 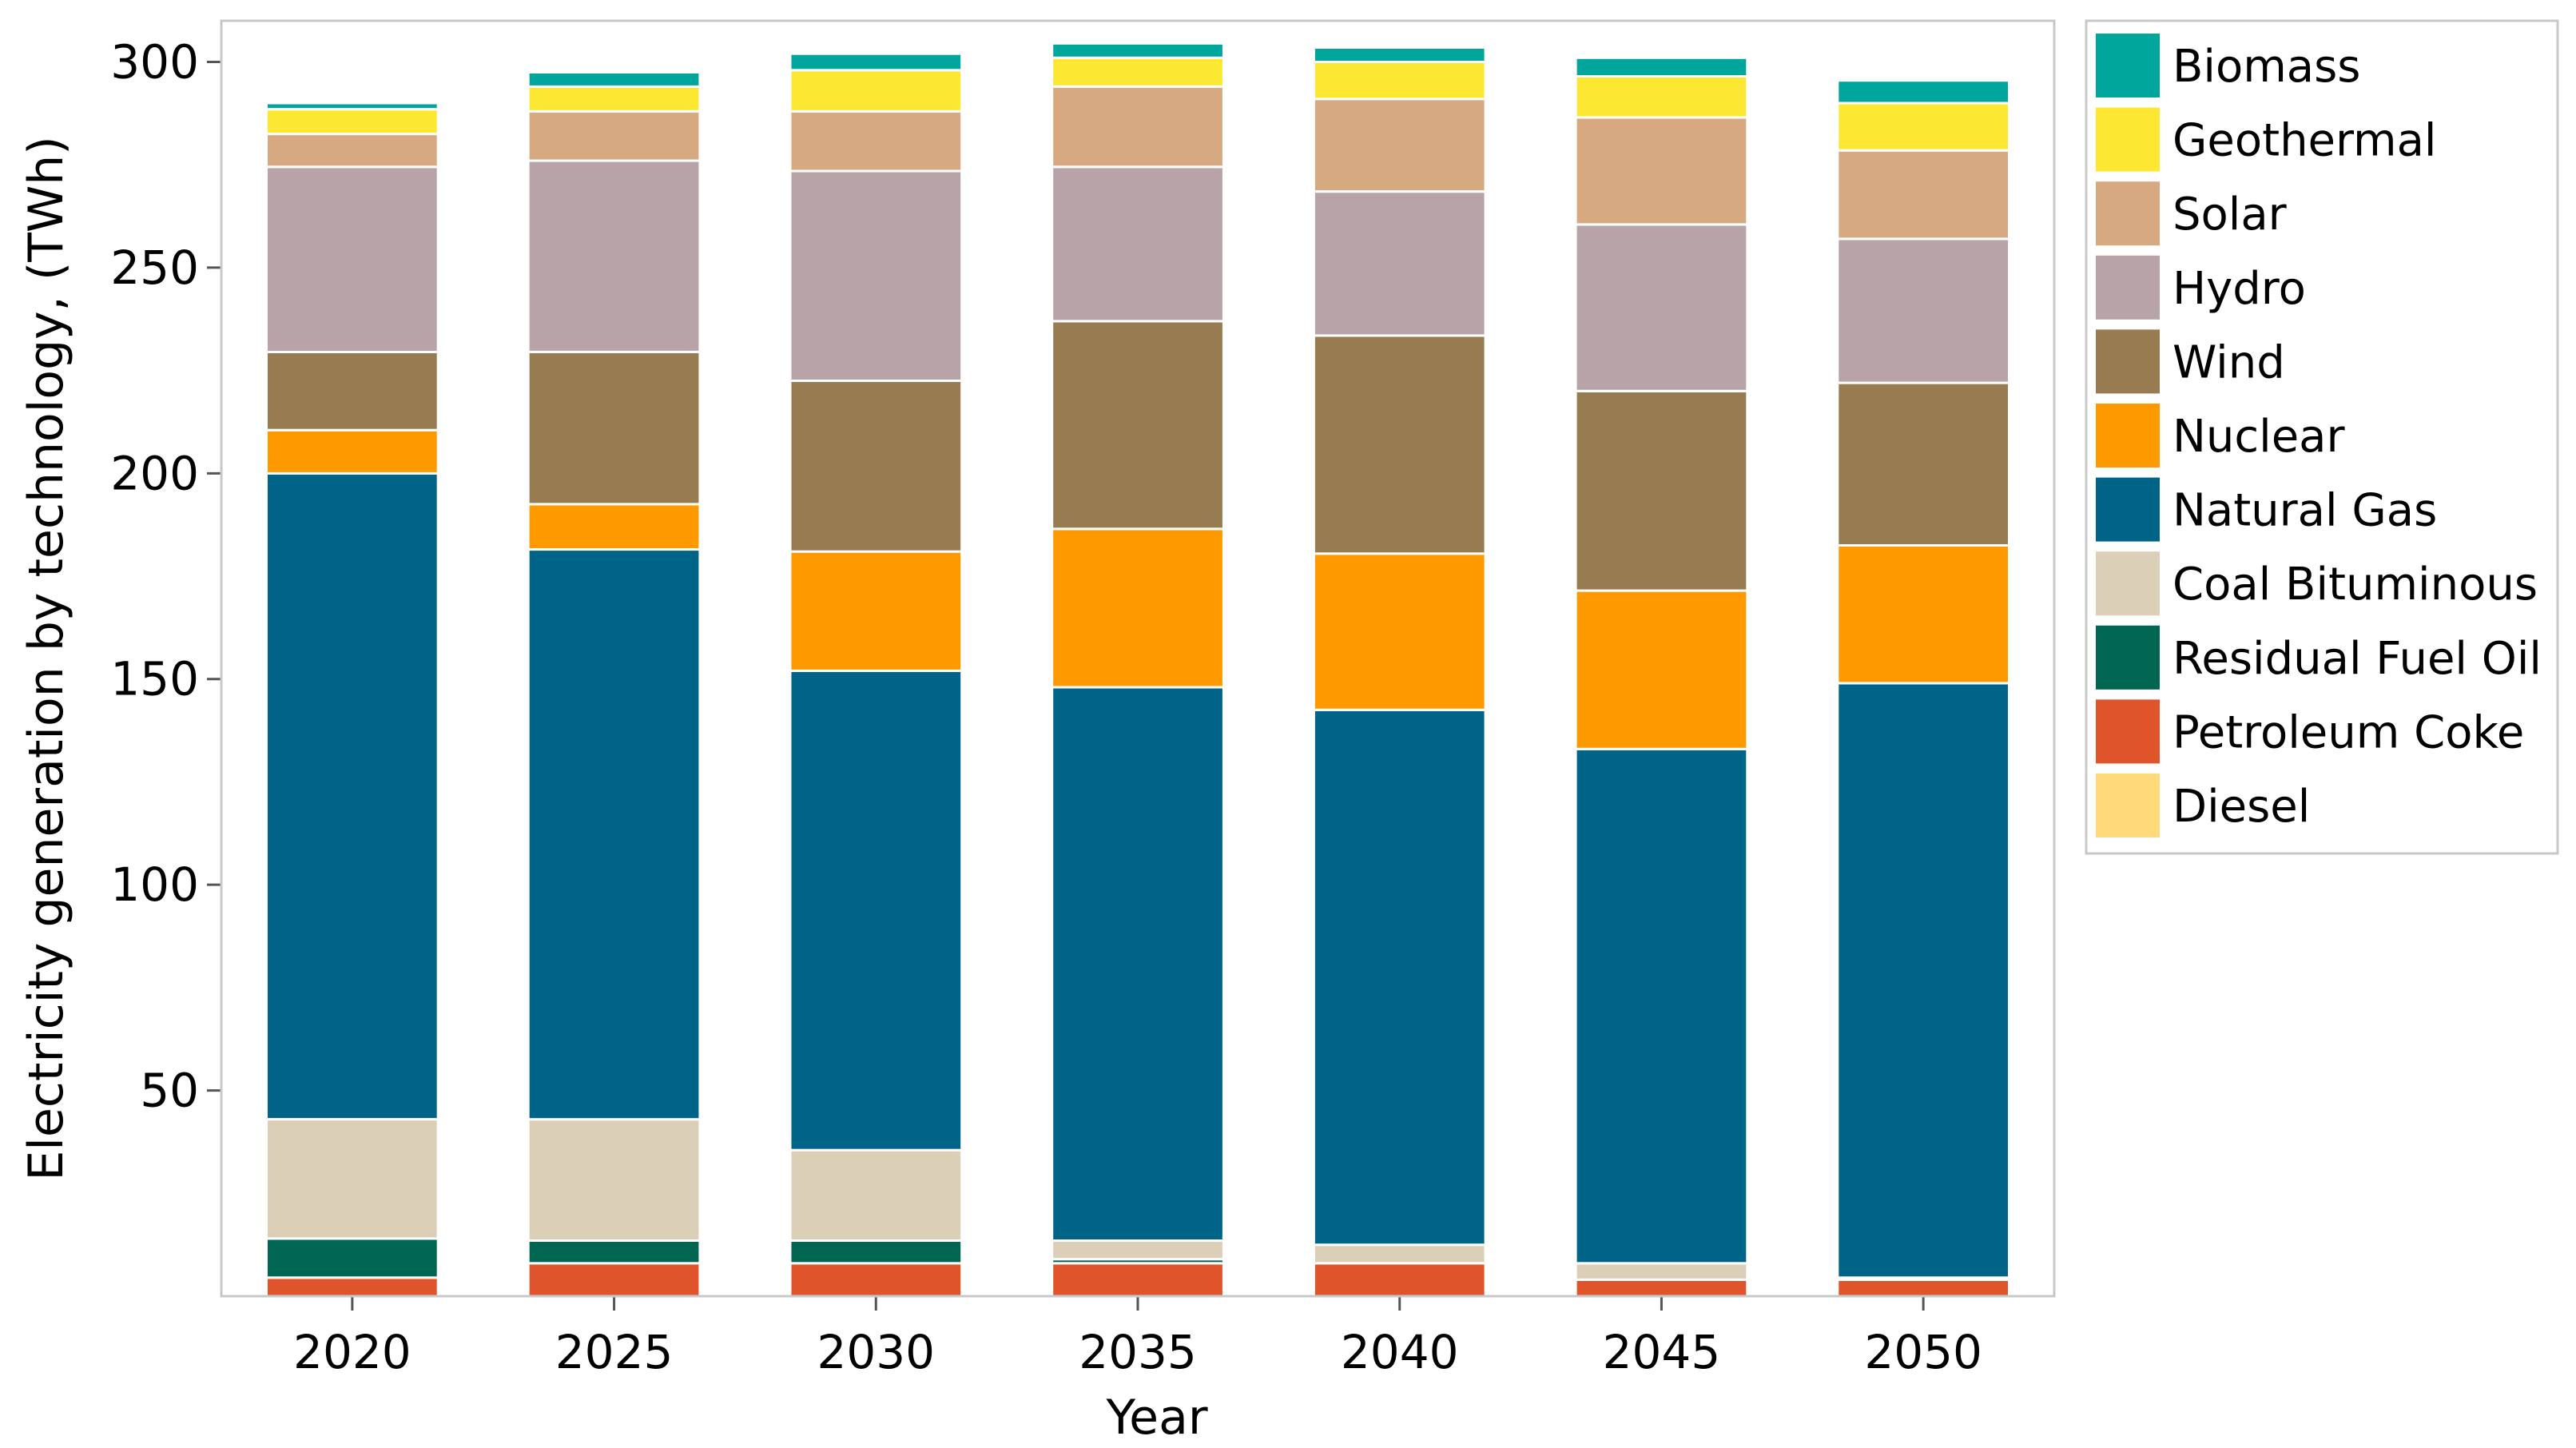 I want to click on bar-hydro-2040, so click(x=1399, y=263).